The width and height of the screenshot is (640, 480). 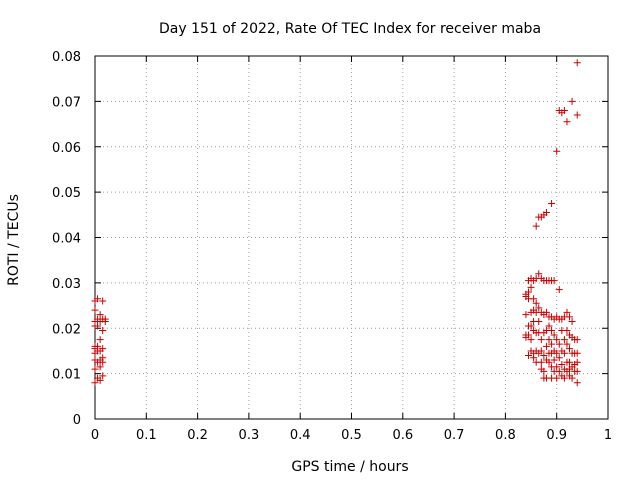 I want to click on y-tick-label: 0.06, so click(x=66, y=148).